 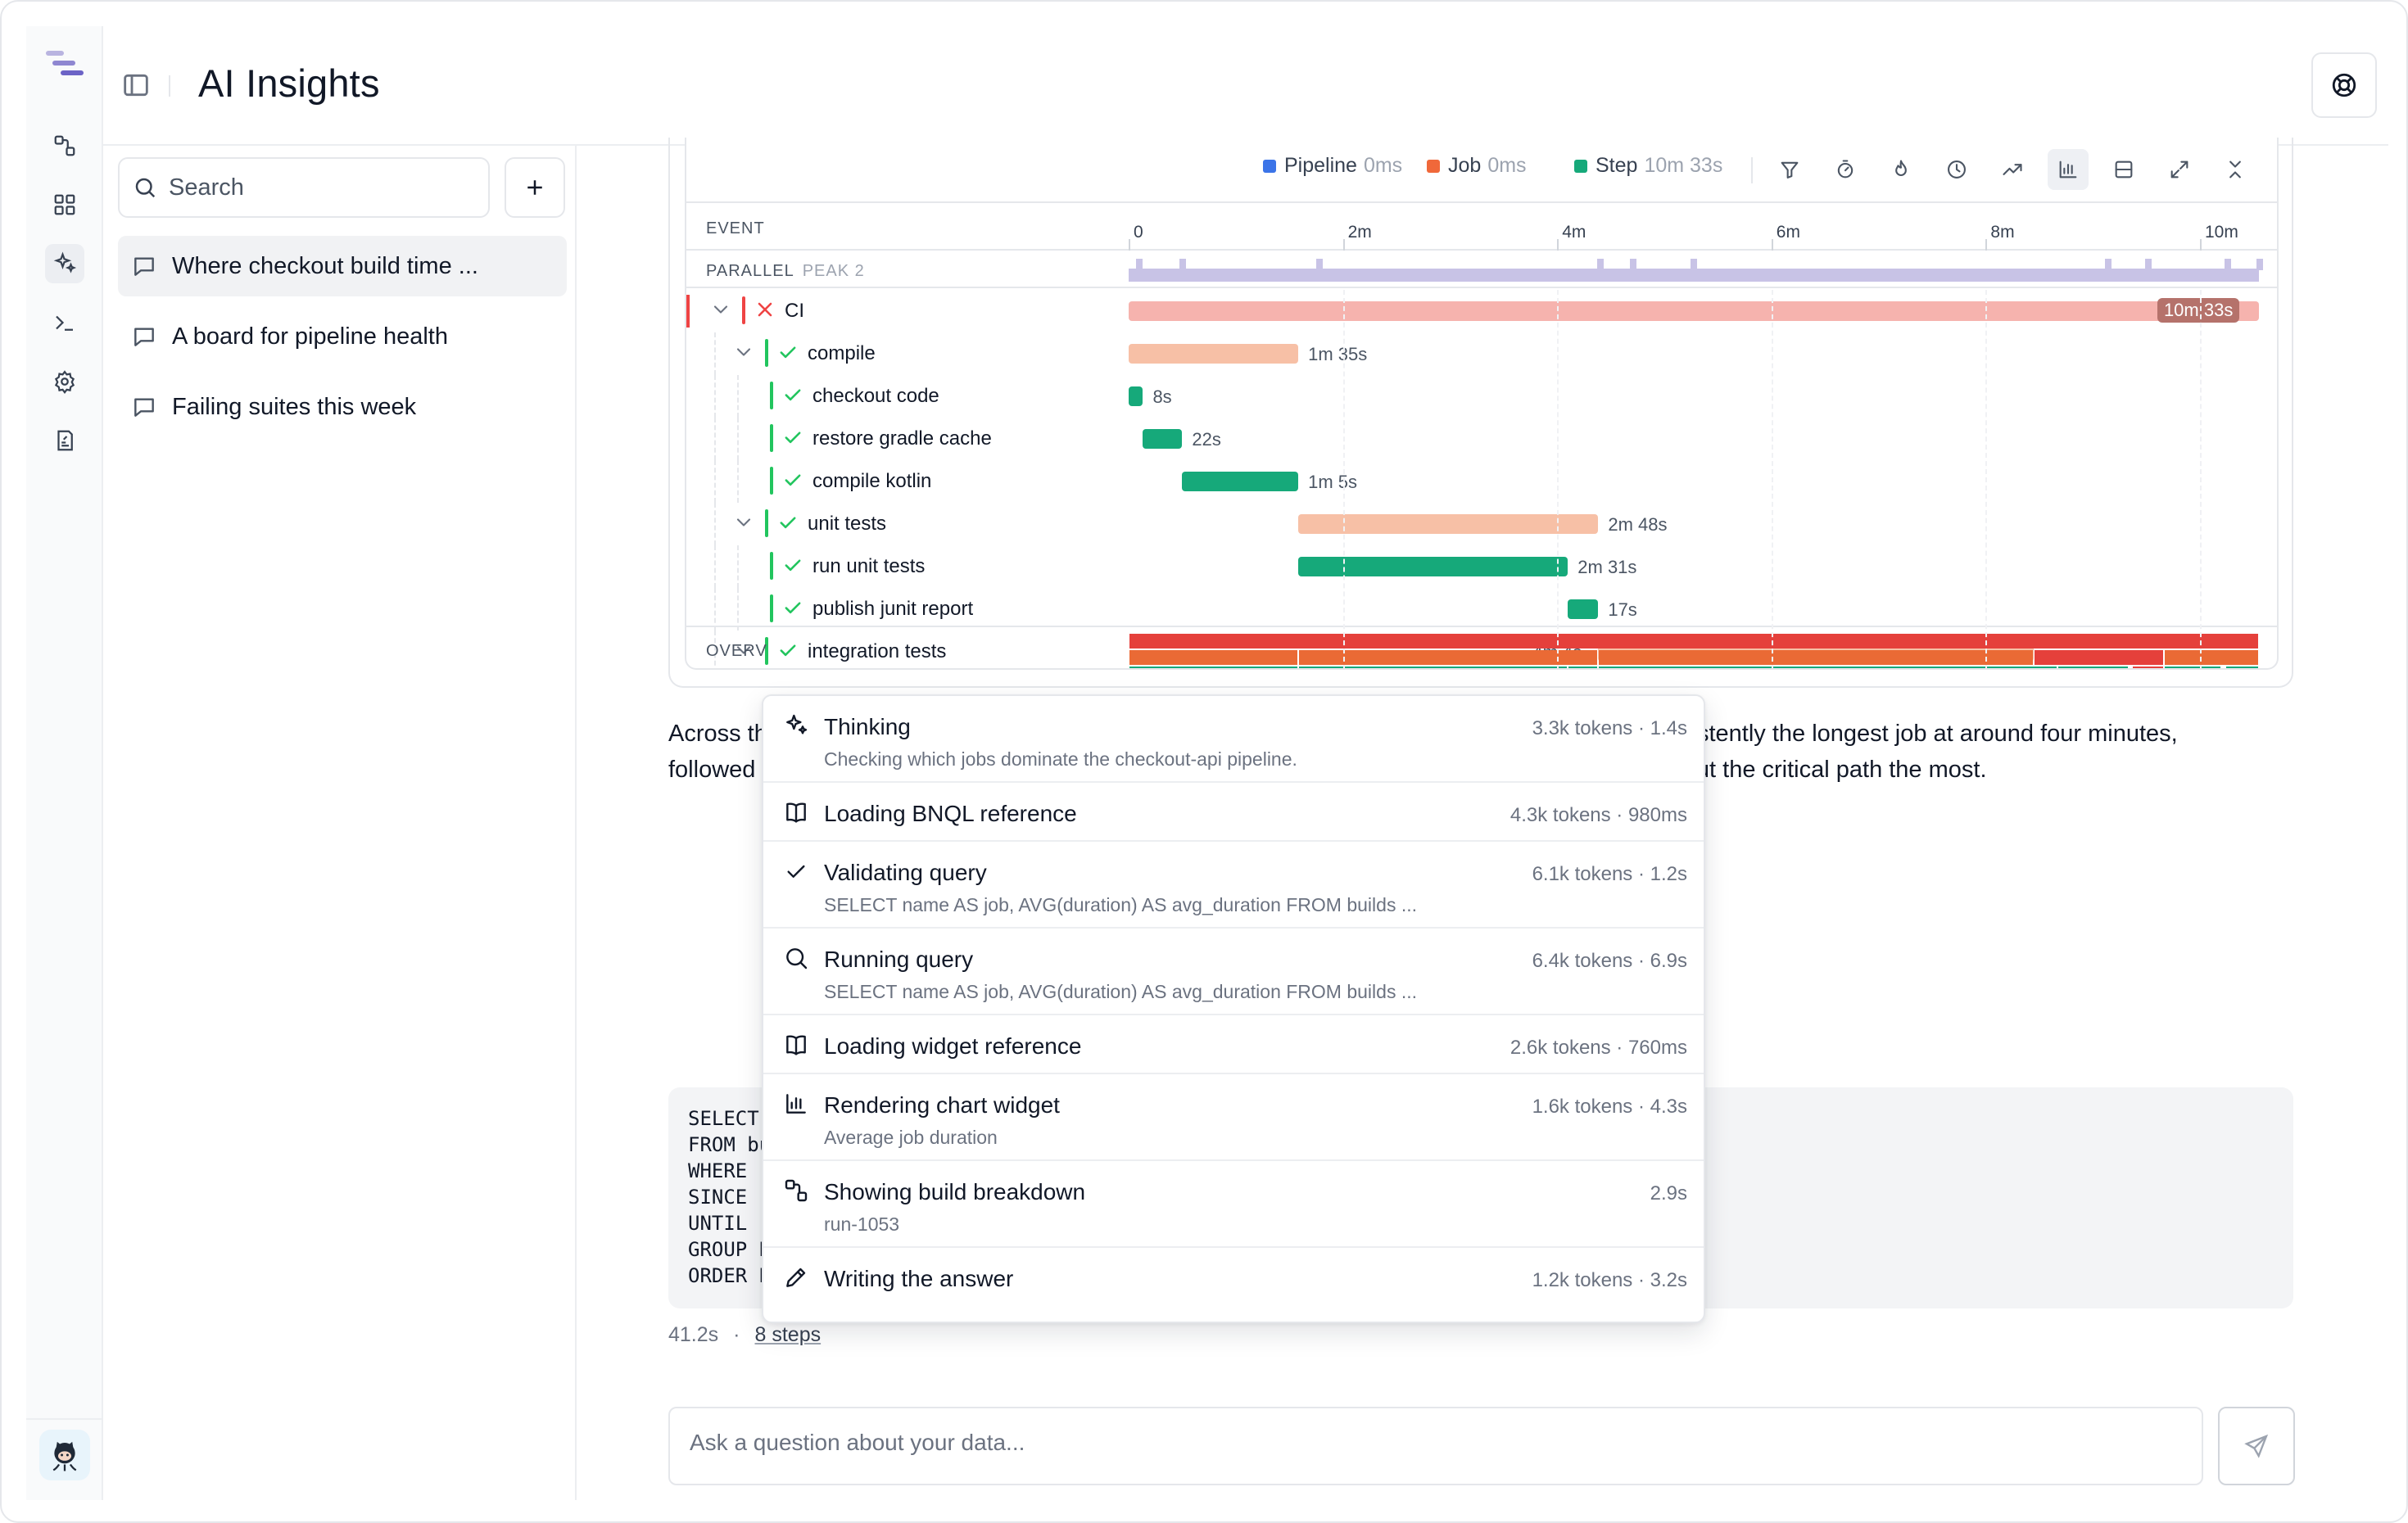 What do you see at coordinates (902, 439) in the screenshot?
I see `event-label: restore gradle cache` at bounding box center [902, 439].